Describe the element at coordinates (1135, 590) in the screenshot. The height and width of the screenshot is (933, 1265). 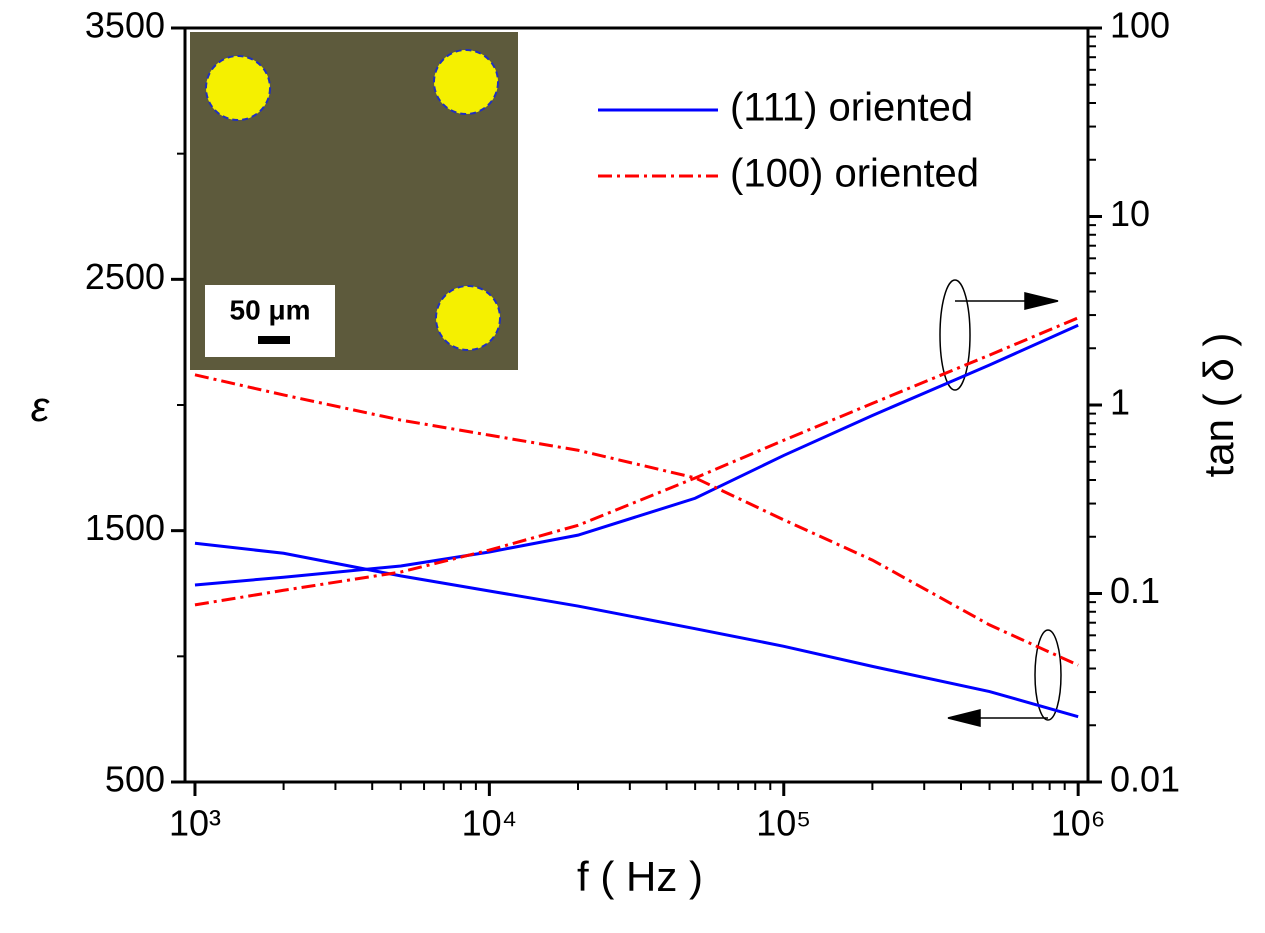
I see `y2-tick-label: 0.1` at that location.